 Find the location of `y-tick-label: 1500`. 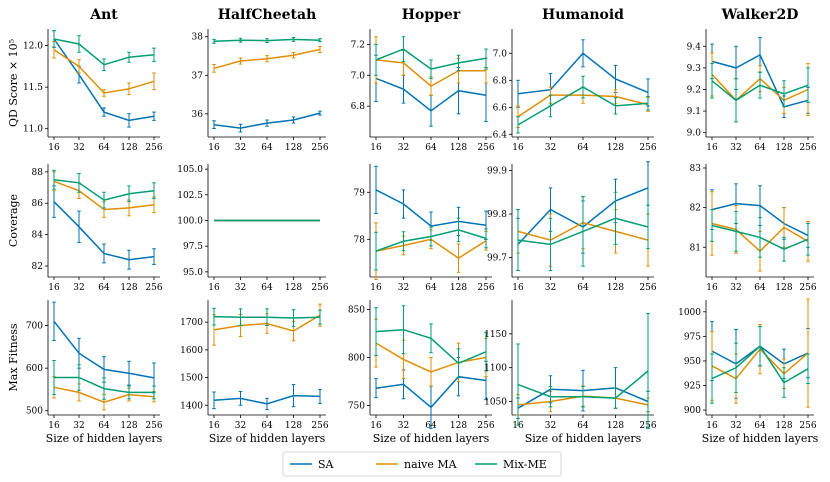

y-tick-label: 1500 is located at coordinates (191, 379).